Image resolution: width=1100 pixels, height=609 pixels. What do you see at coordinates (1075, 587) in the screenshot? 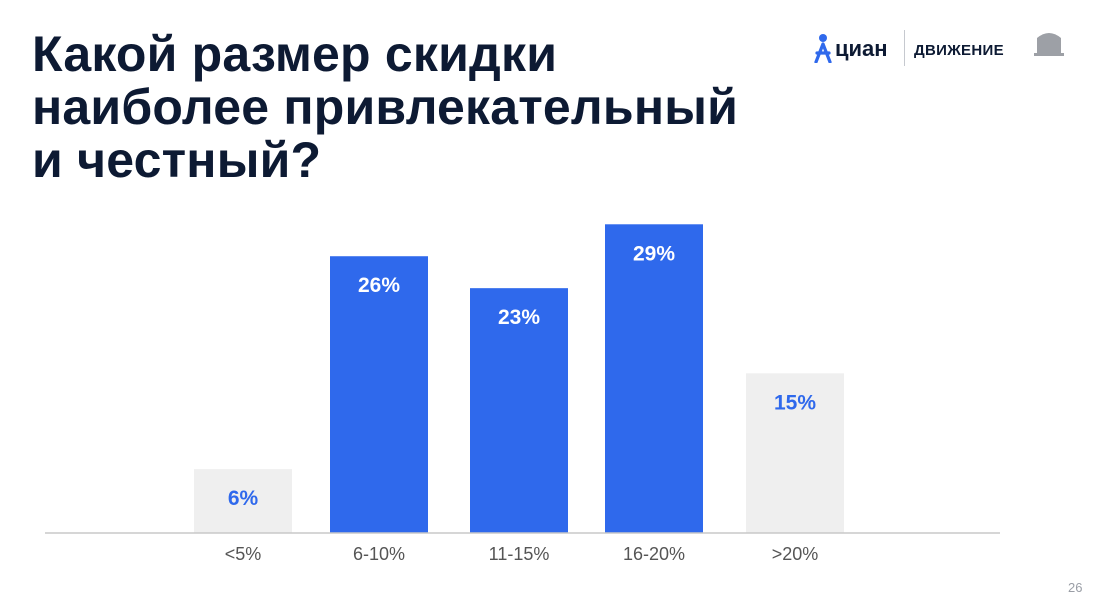
I see `page-number: 26` at bounding box center [1075, 587].